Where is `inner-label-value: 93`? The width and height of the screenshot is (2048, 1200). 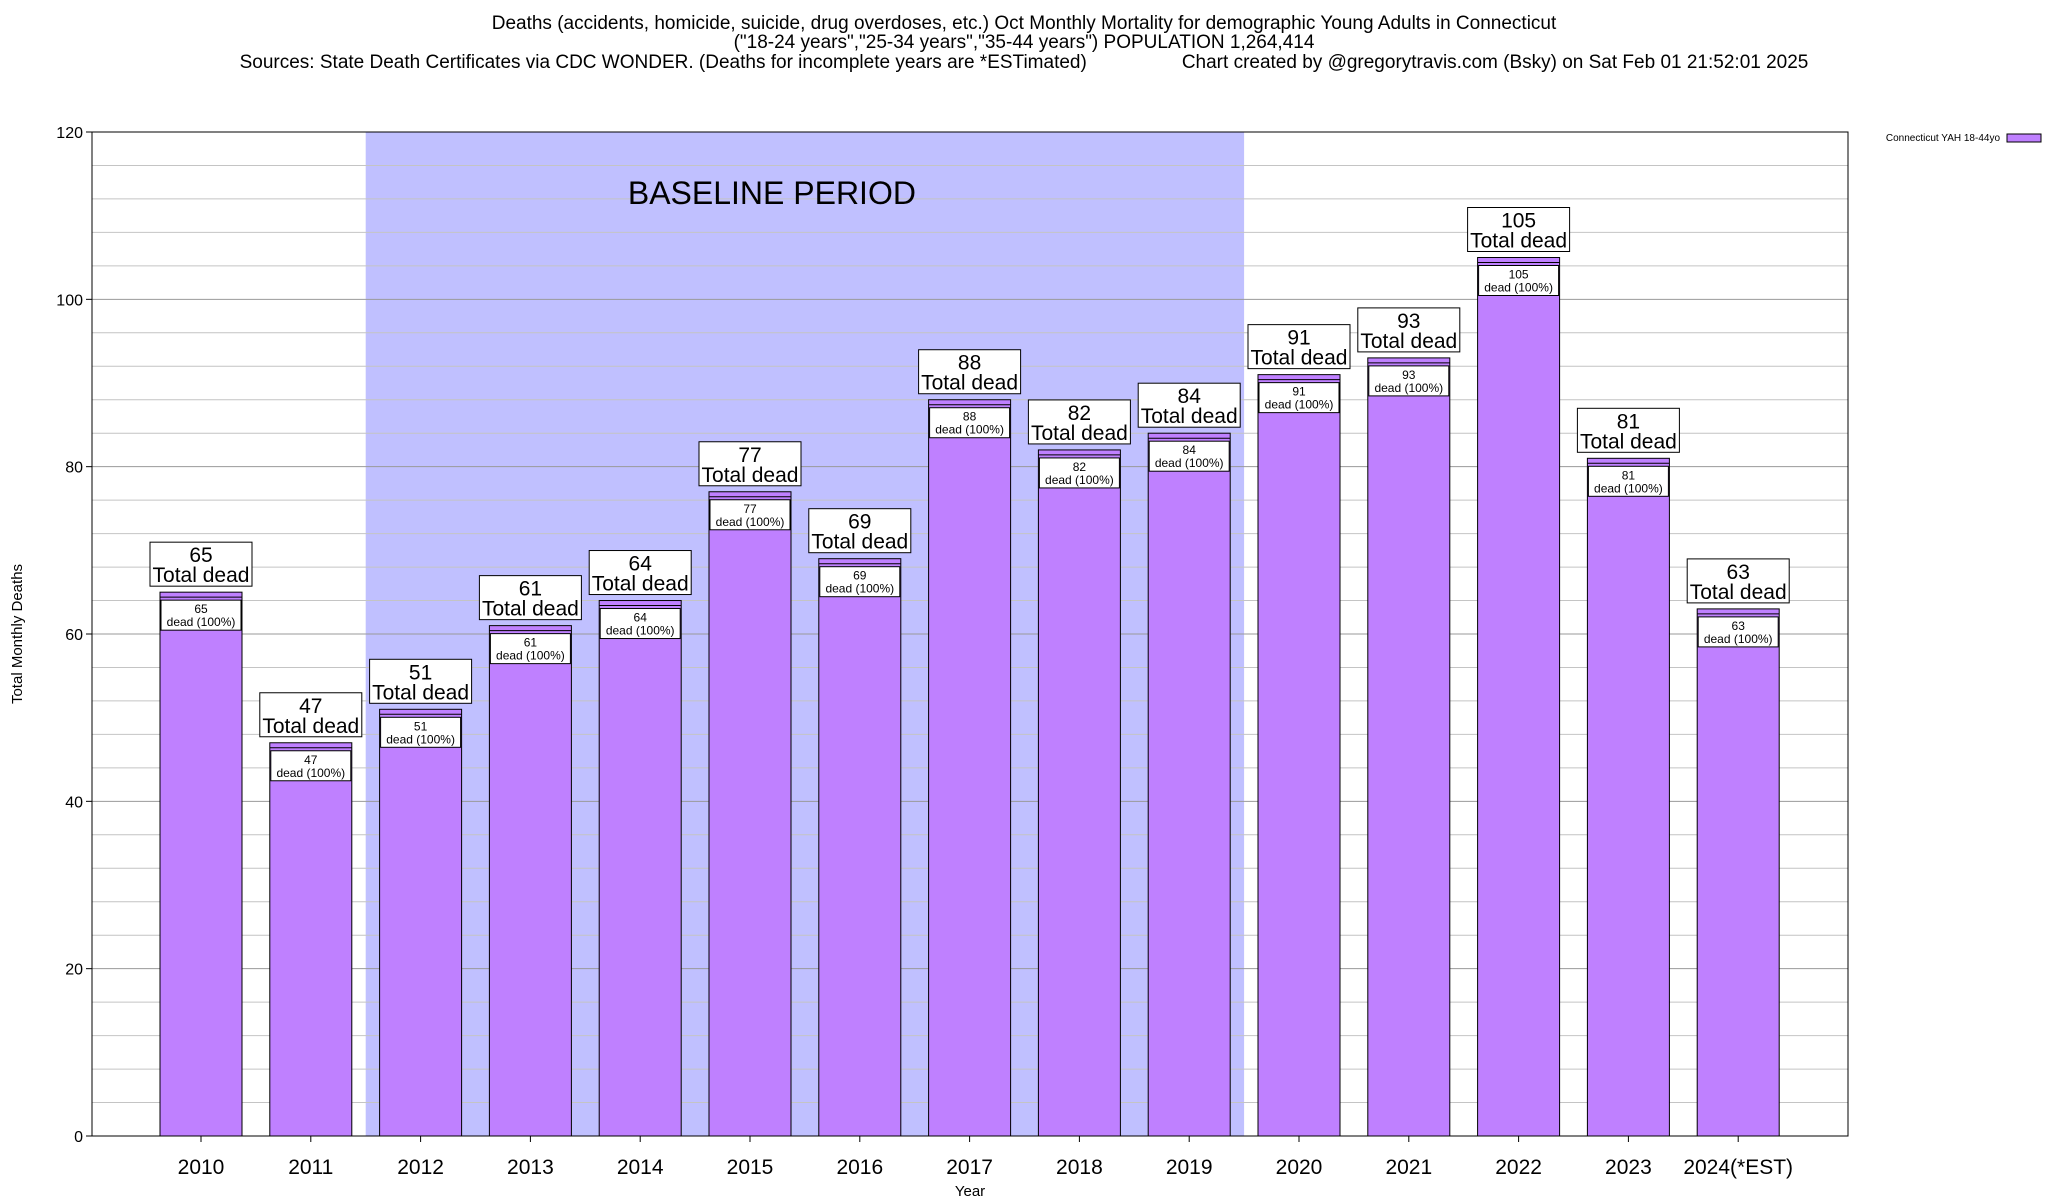 inner-label-value: 93 is located at coordinates (1409, 375).